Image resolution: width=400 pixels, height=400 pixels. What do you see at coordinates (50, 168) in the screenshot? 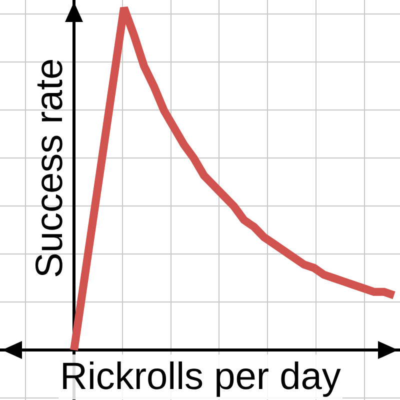
I see `y-axis-title: Success rate` at bounding box center [50, 168].